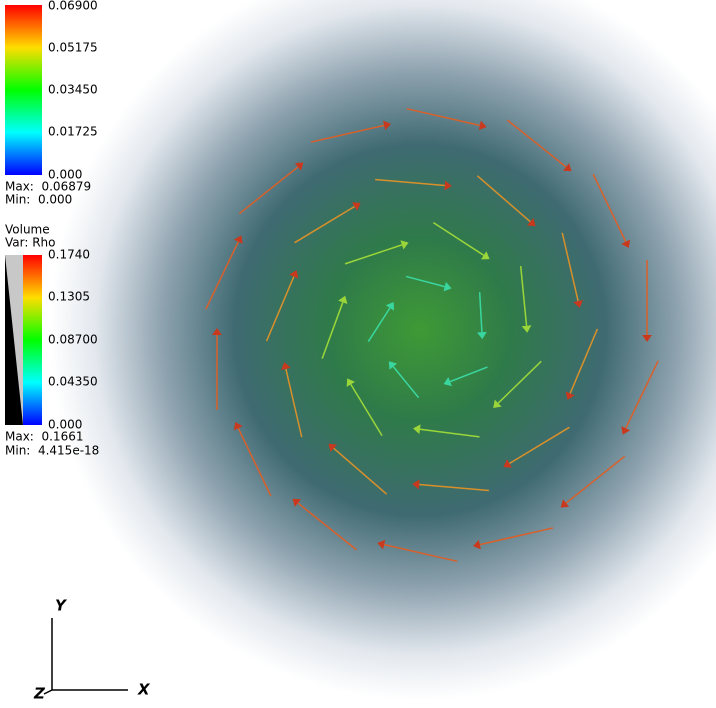 The image size is (716, 708). Describe the element at coordinates (144, 690) in the screenshot. I see `axis-label-x: X` at that location.